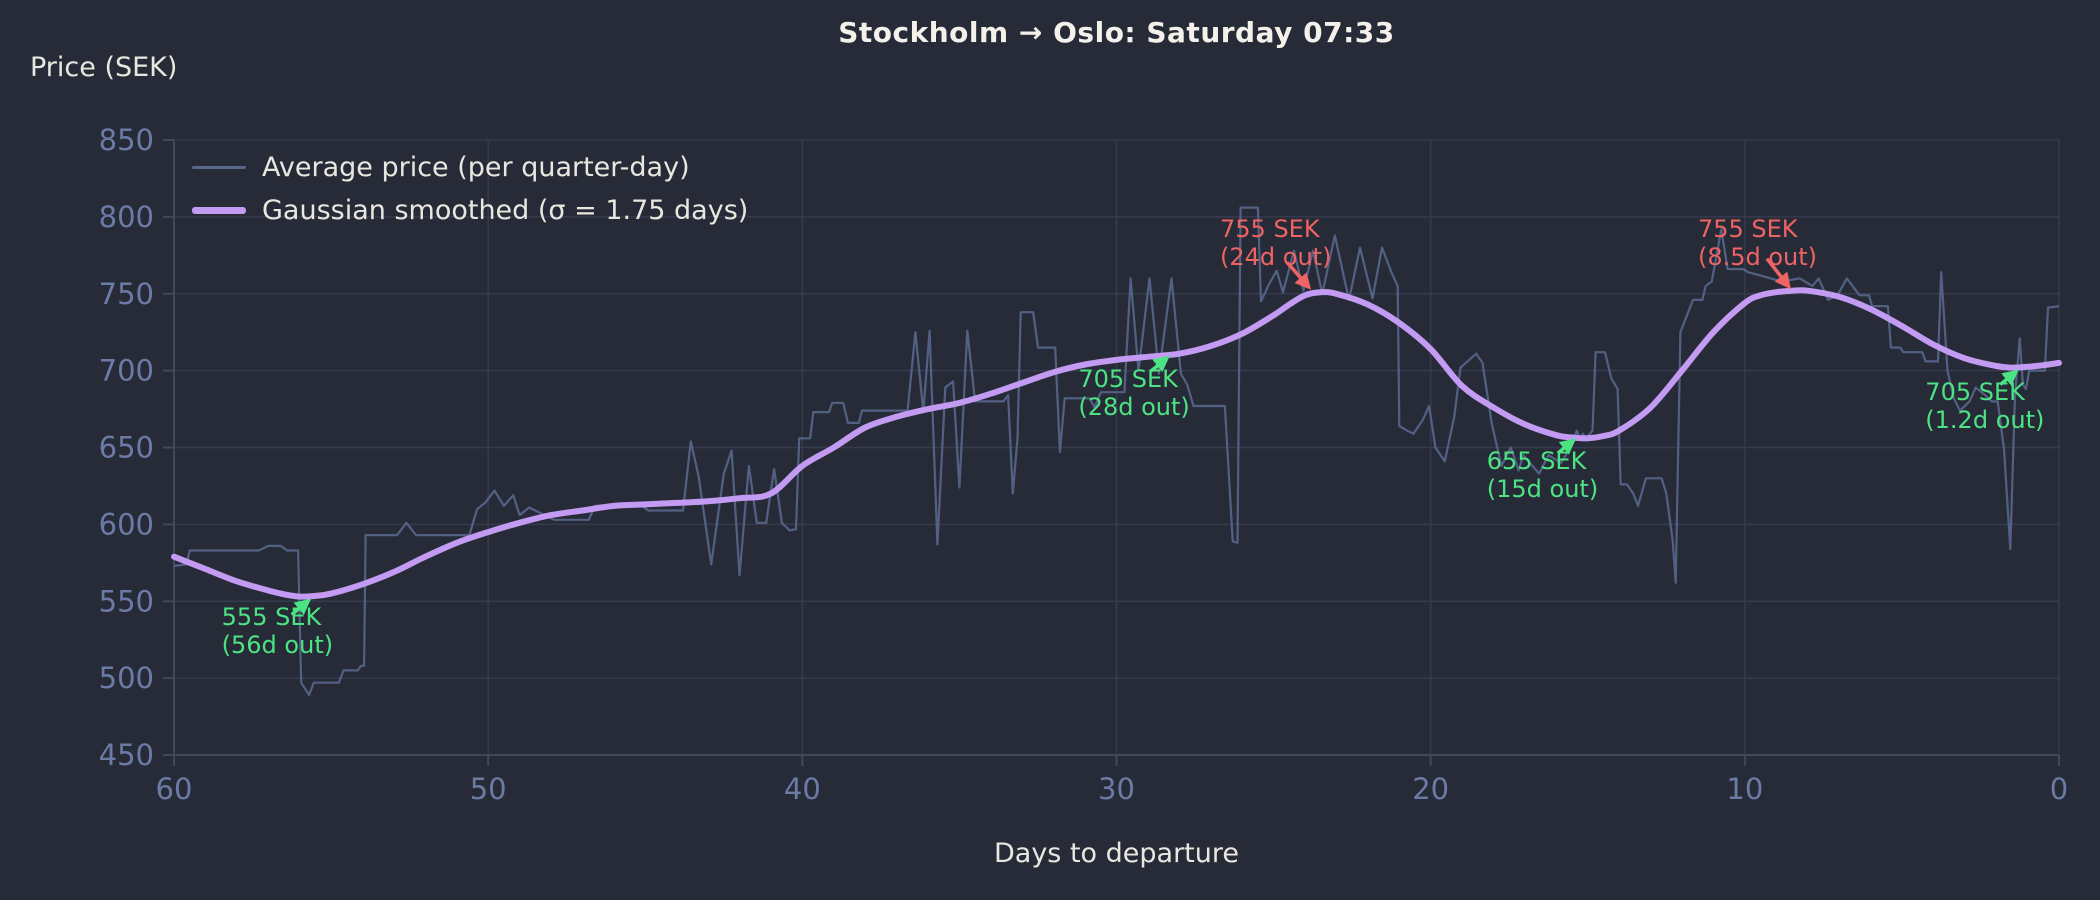 The image size is (2100, 900). Describe the element at coordinates (1778, 273) in the screenshot. I see `annotation-arrow-max-(8.5d out)` at that location.